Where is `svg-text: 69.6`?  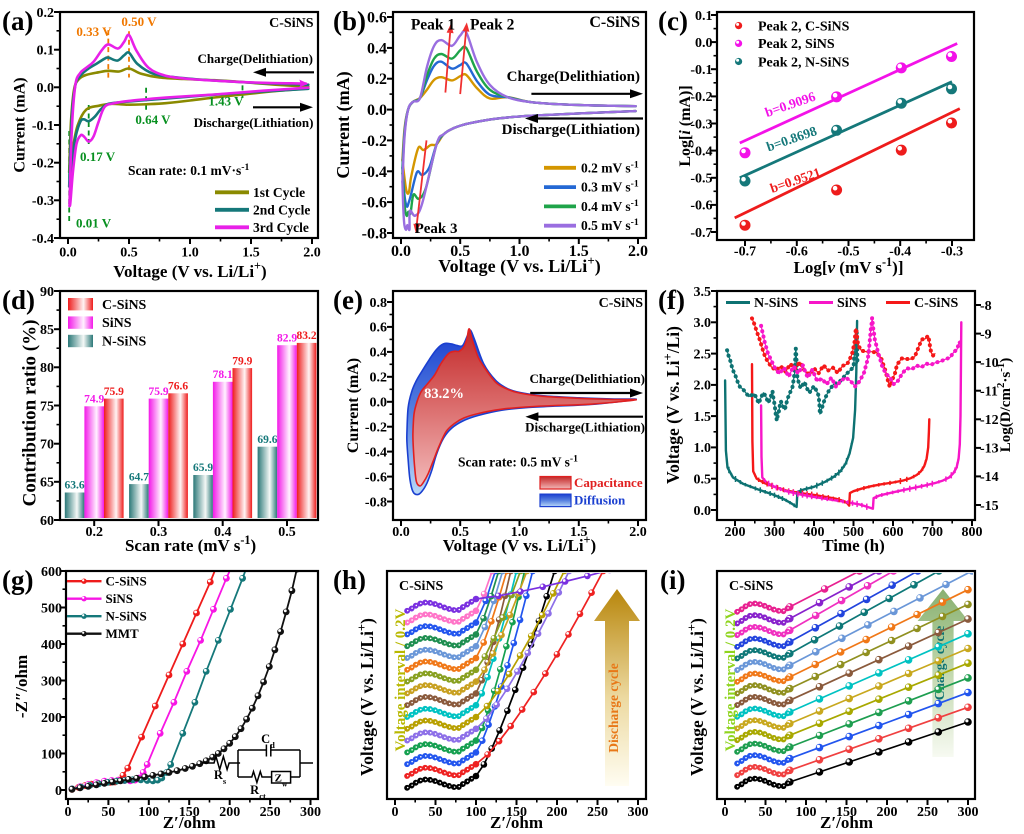
svg-text: 69.6 is located at coordinates (267, 440).